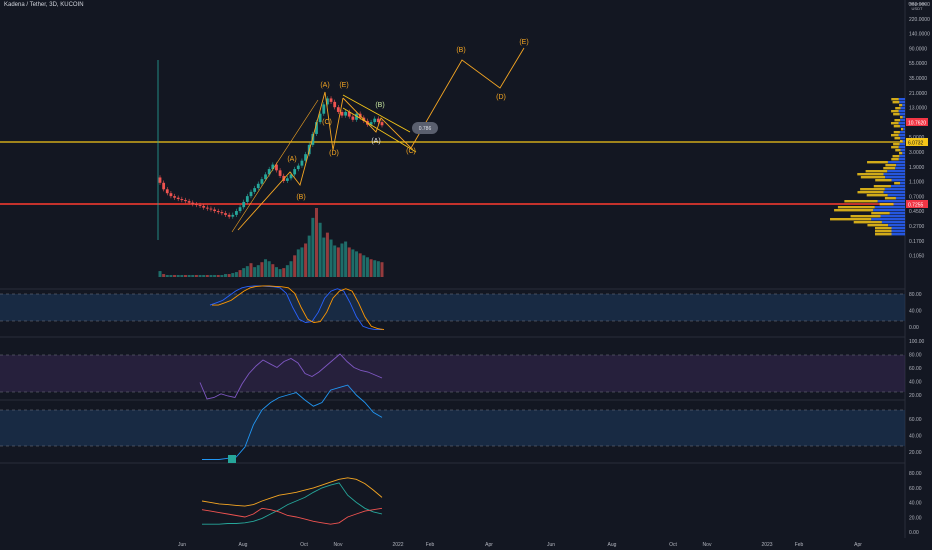 The image size is (932, 550). Describe the element at coordinates (766, 545) in the screenshot. I see `time-tick-label: 2023` at that location.